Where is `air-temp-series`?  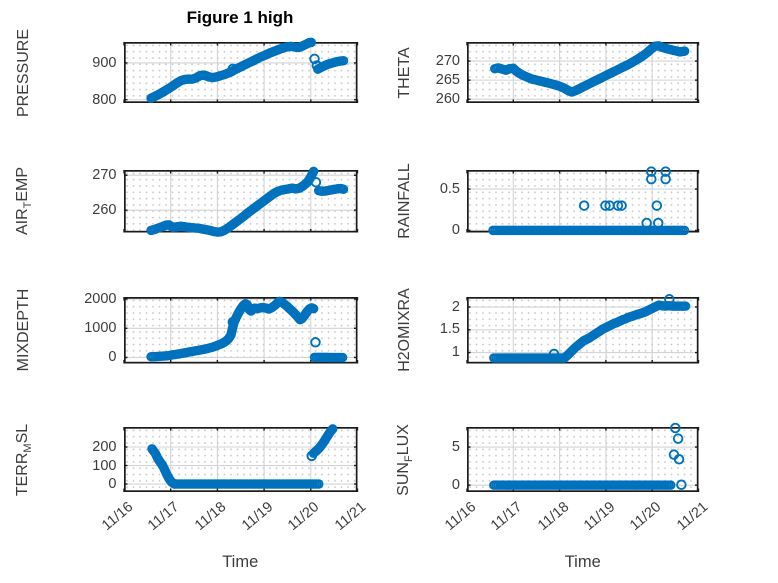 air-temp-series is located at coordinates (246, 201).